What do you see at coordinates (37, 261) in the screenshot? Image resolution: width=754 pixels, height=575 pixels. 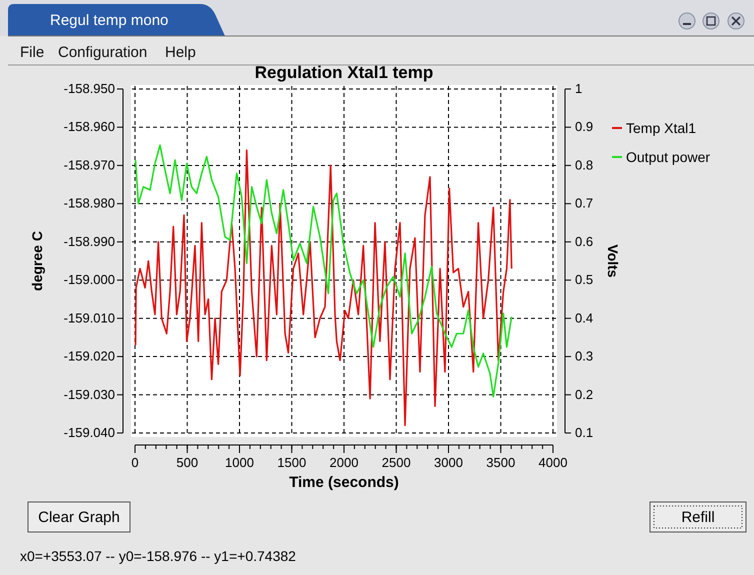 I see `y-axis-title: degree C` at bounding box center [37, 261].